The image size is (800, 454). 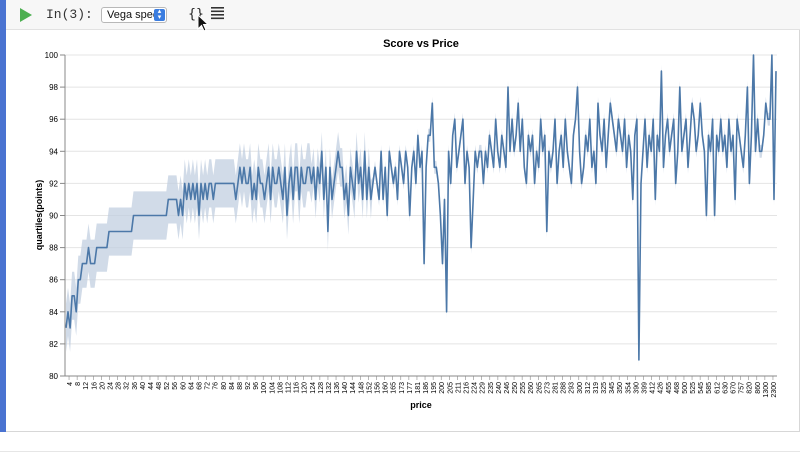 I want to click on x-tick-label: 68, so click(x=200, y=386).